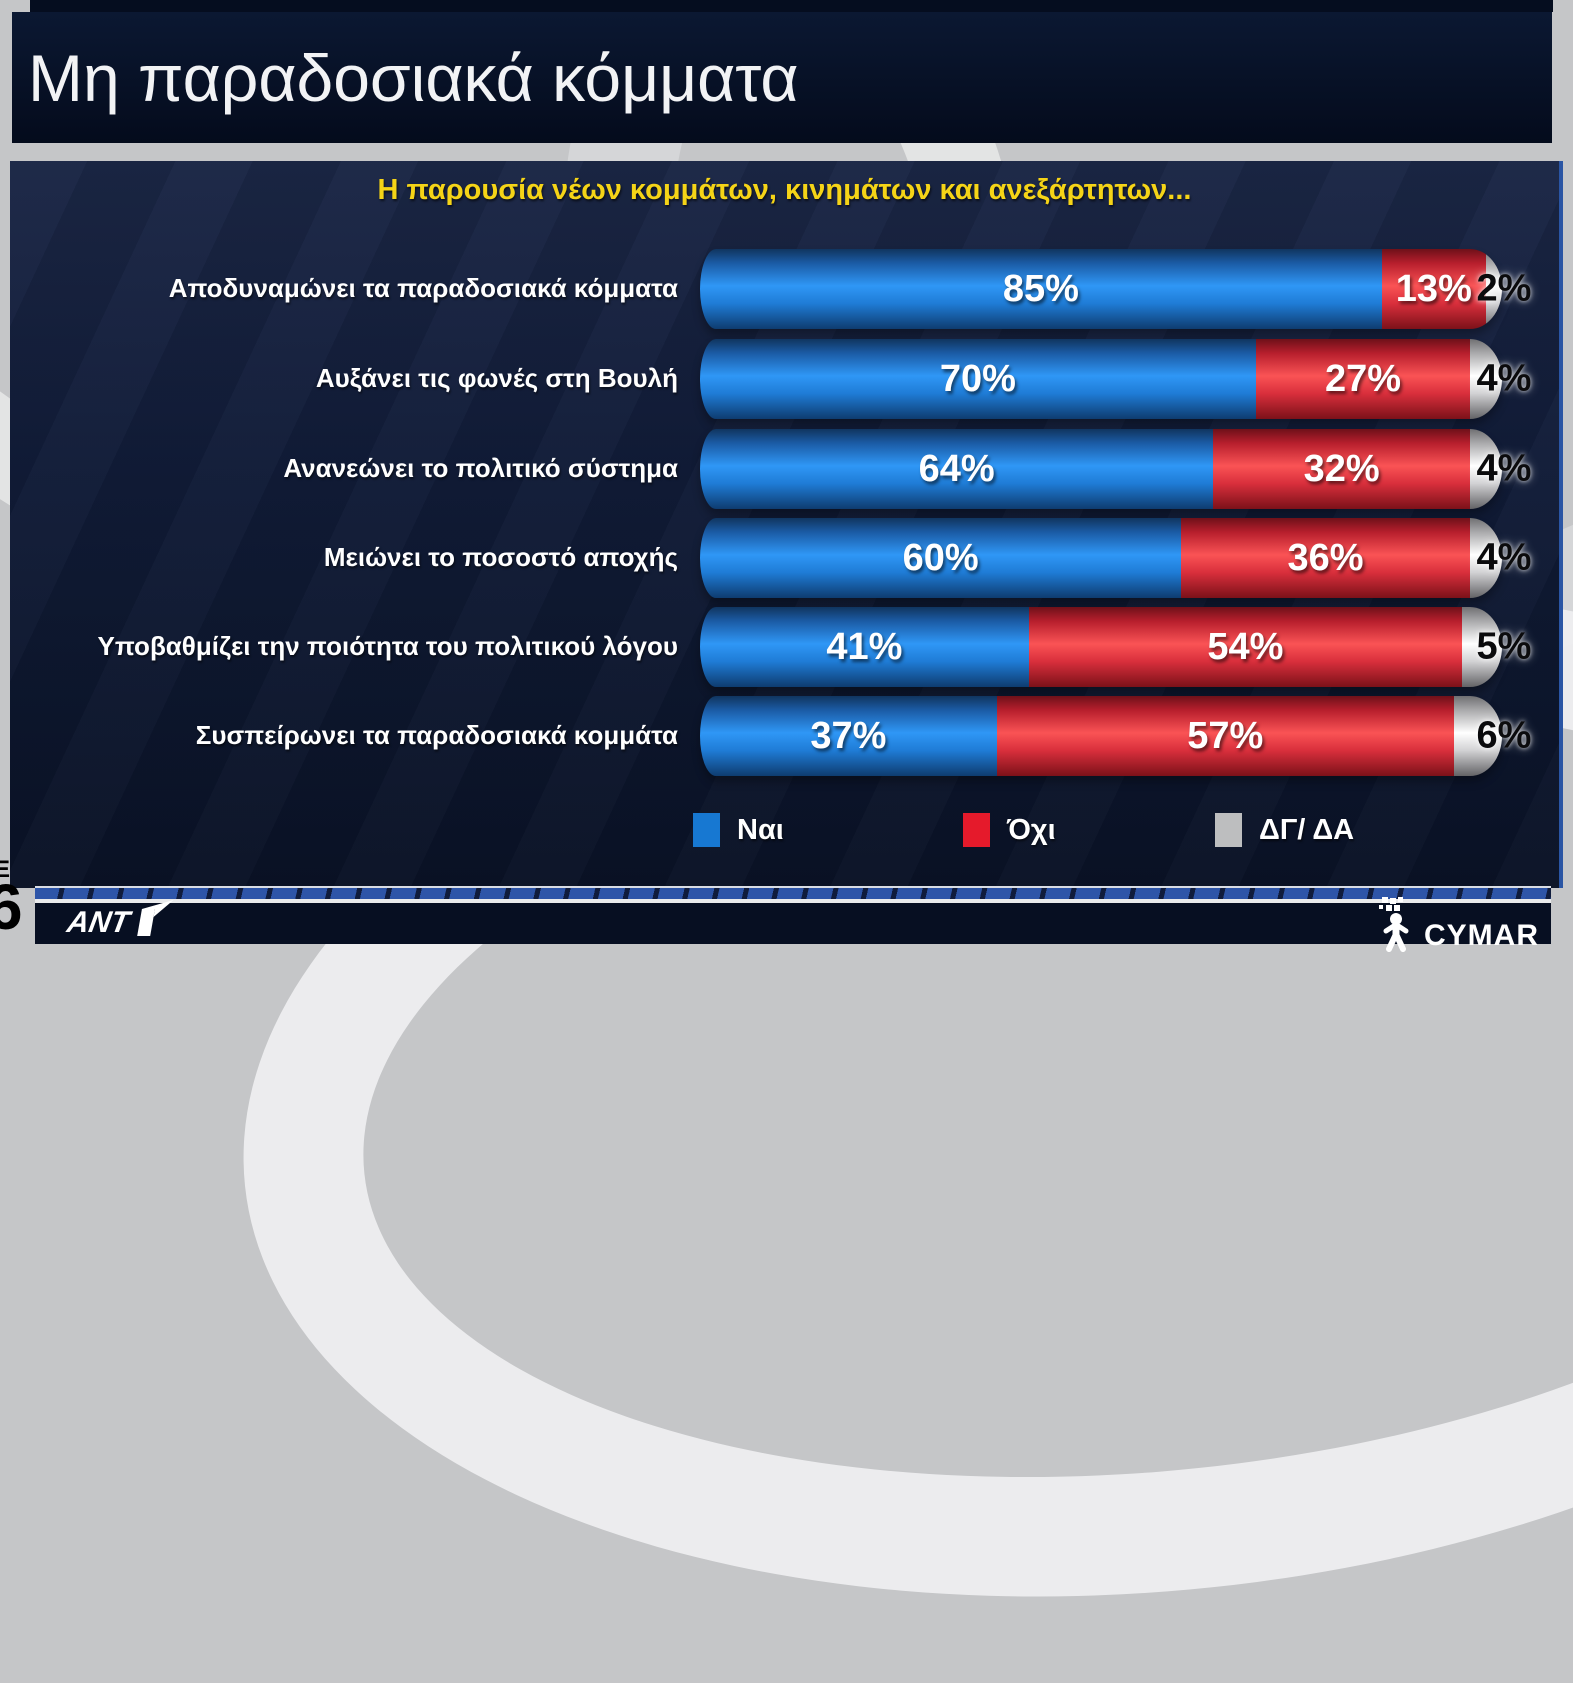 This screenshot has height=1683, width=1573. Describe the element at coordinates (791, 6) in the screenshot. I see `top-accent-strip` at that location.